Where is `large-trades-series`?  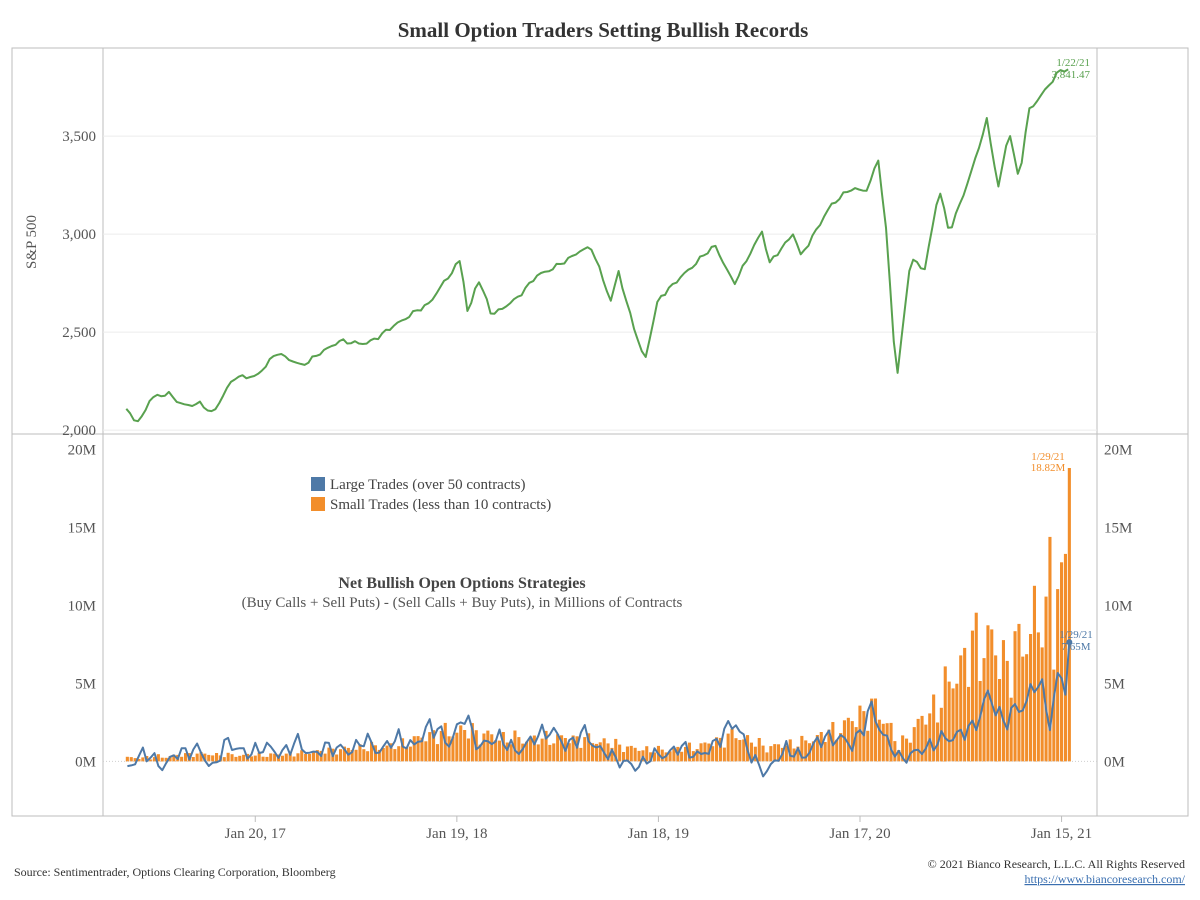 large-trades-series is located at coordinates (600, 708).